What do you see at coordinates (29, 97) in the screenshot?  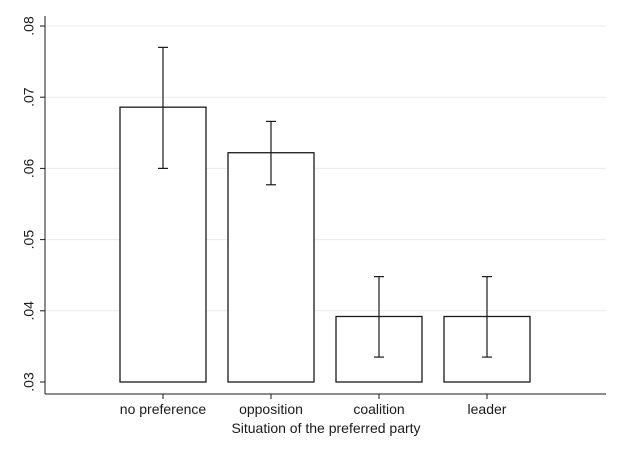 I see `y-tick-label: .07` at bounding box center [29, 97].